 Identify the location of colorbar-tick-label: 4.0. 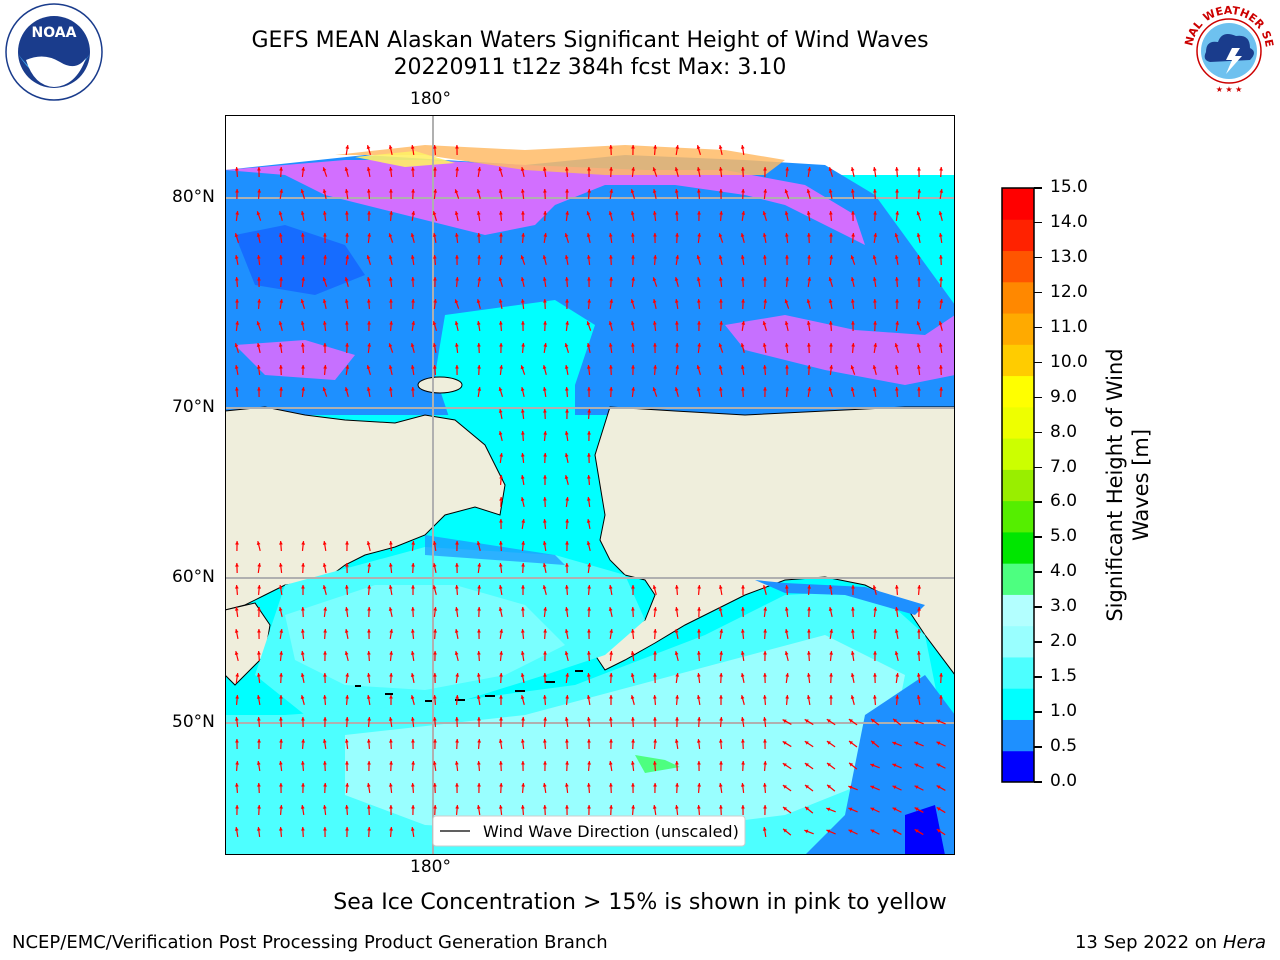
(1064, 571).